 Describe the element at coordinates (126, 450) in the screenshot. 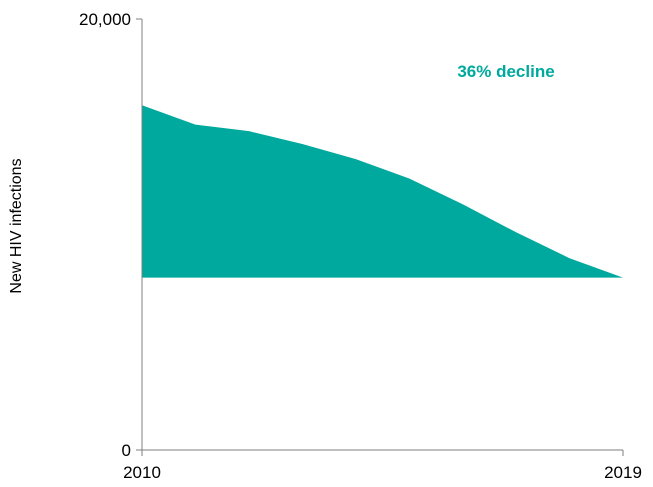

I see `y-tick-label-min: 0` at that location.